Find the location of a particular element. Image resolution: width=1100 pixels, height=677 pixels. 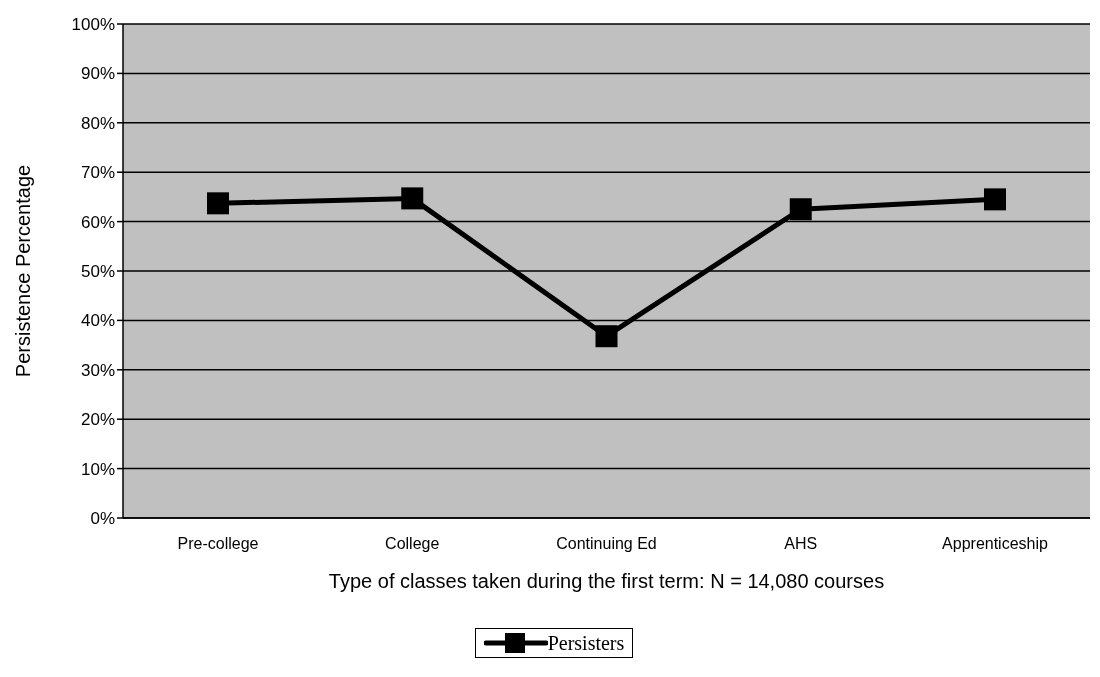

x-tick-label: College is located at coordinates (412, 544).